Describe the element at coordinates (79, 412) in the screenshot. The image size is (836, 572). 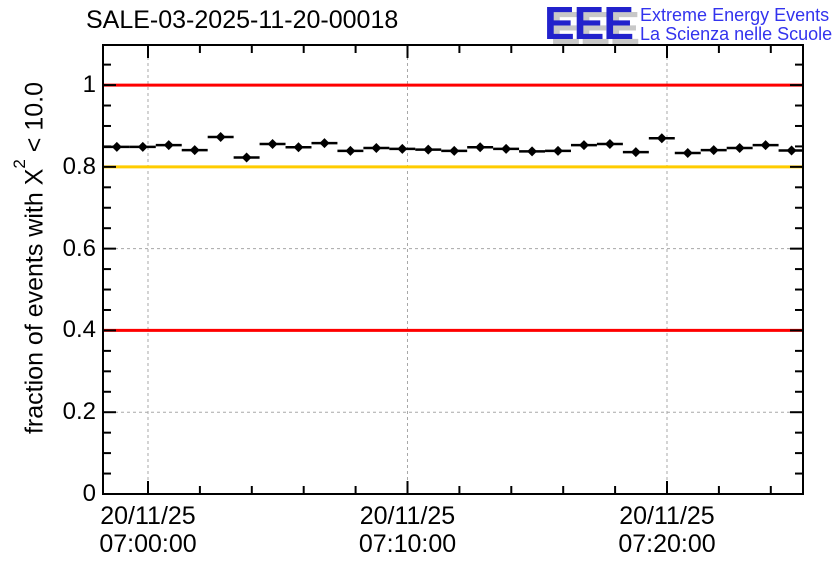
I see `y-tick-label: 0.2` at that location.